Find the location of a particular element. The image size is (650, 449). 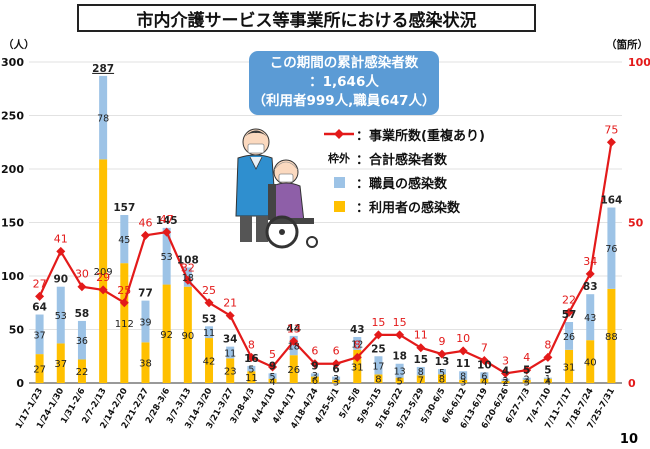

facilities-label: 9 is located at coordinates (441, 341).